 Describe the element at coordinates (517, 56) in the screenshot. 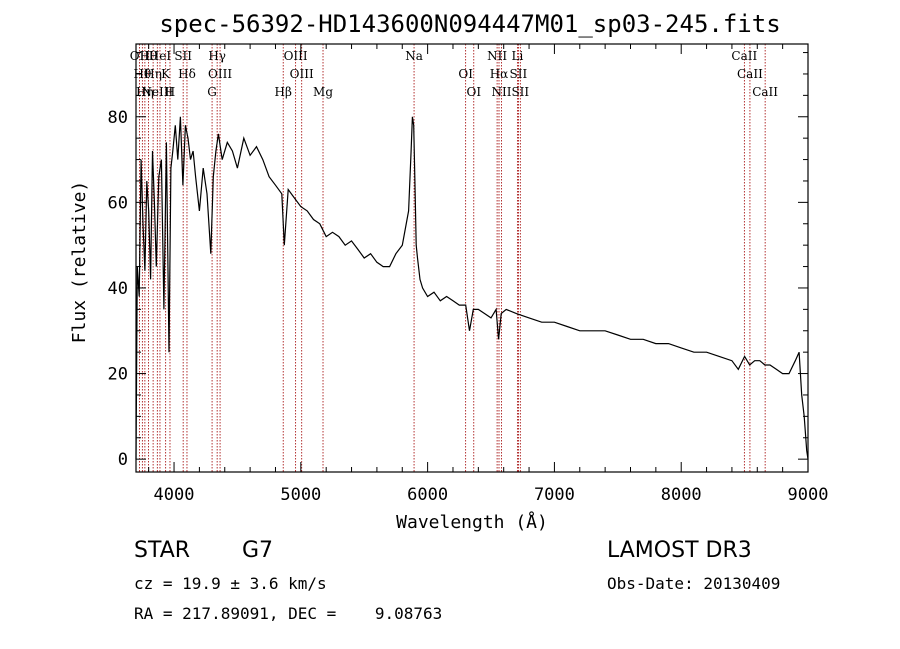

I see `line-marker-label: Li` at that location.